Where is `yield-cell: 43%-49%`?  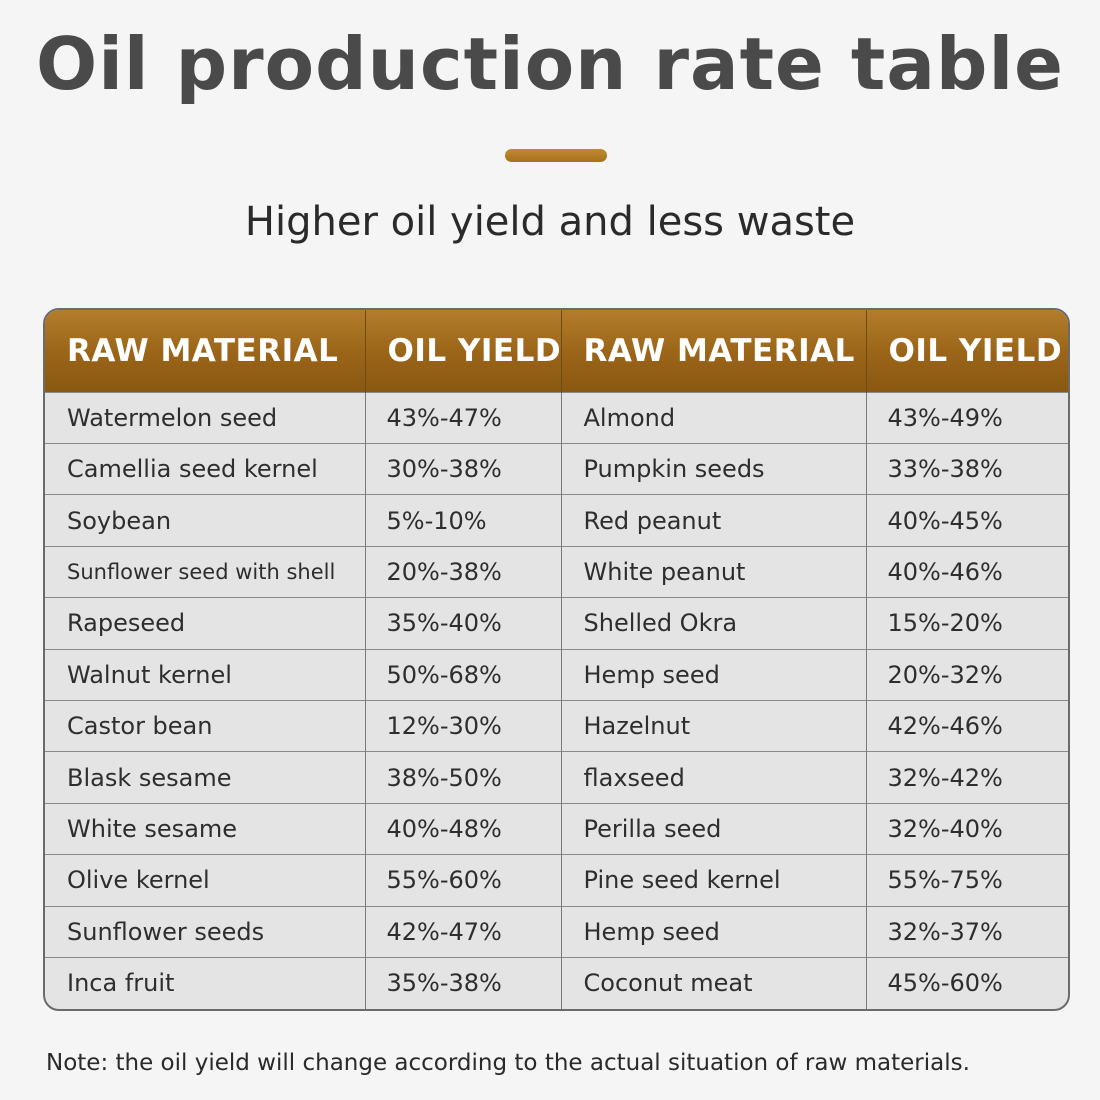
yield-cell: 43%-49% is located at coordinates (967, 417).